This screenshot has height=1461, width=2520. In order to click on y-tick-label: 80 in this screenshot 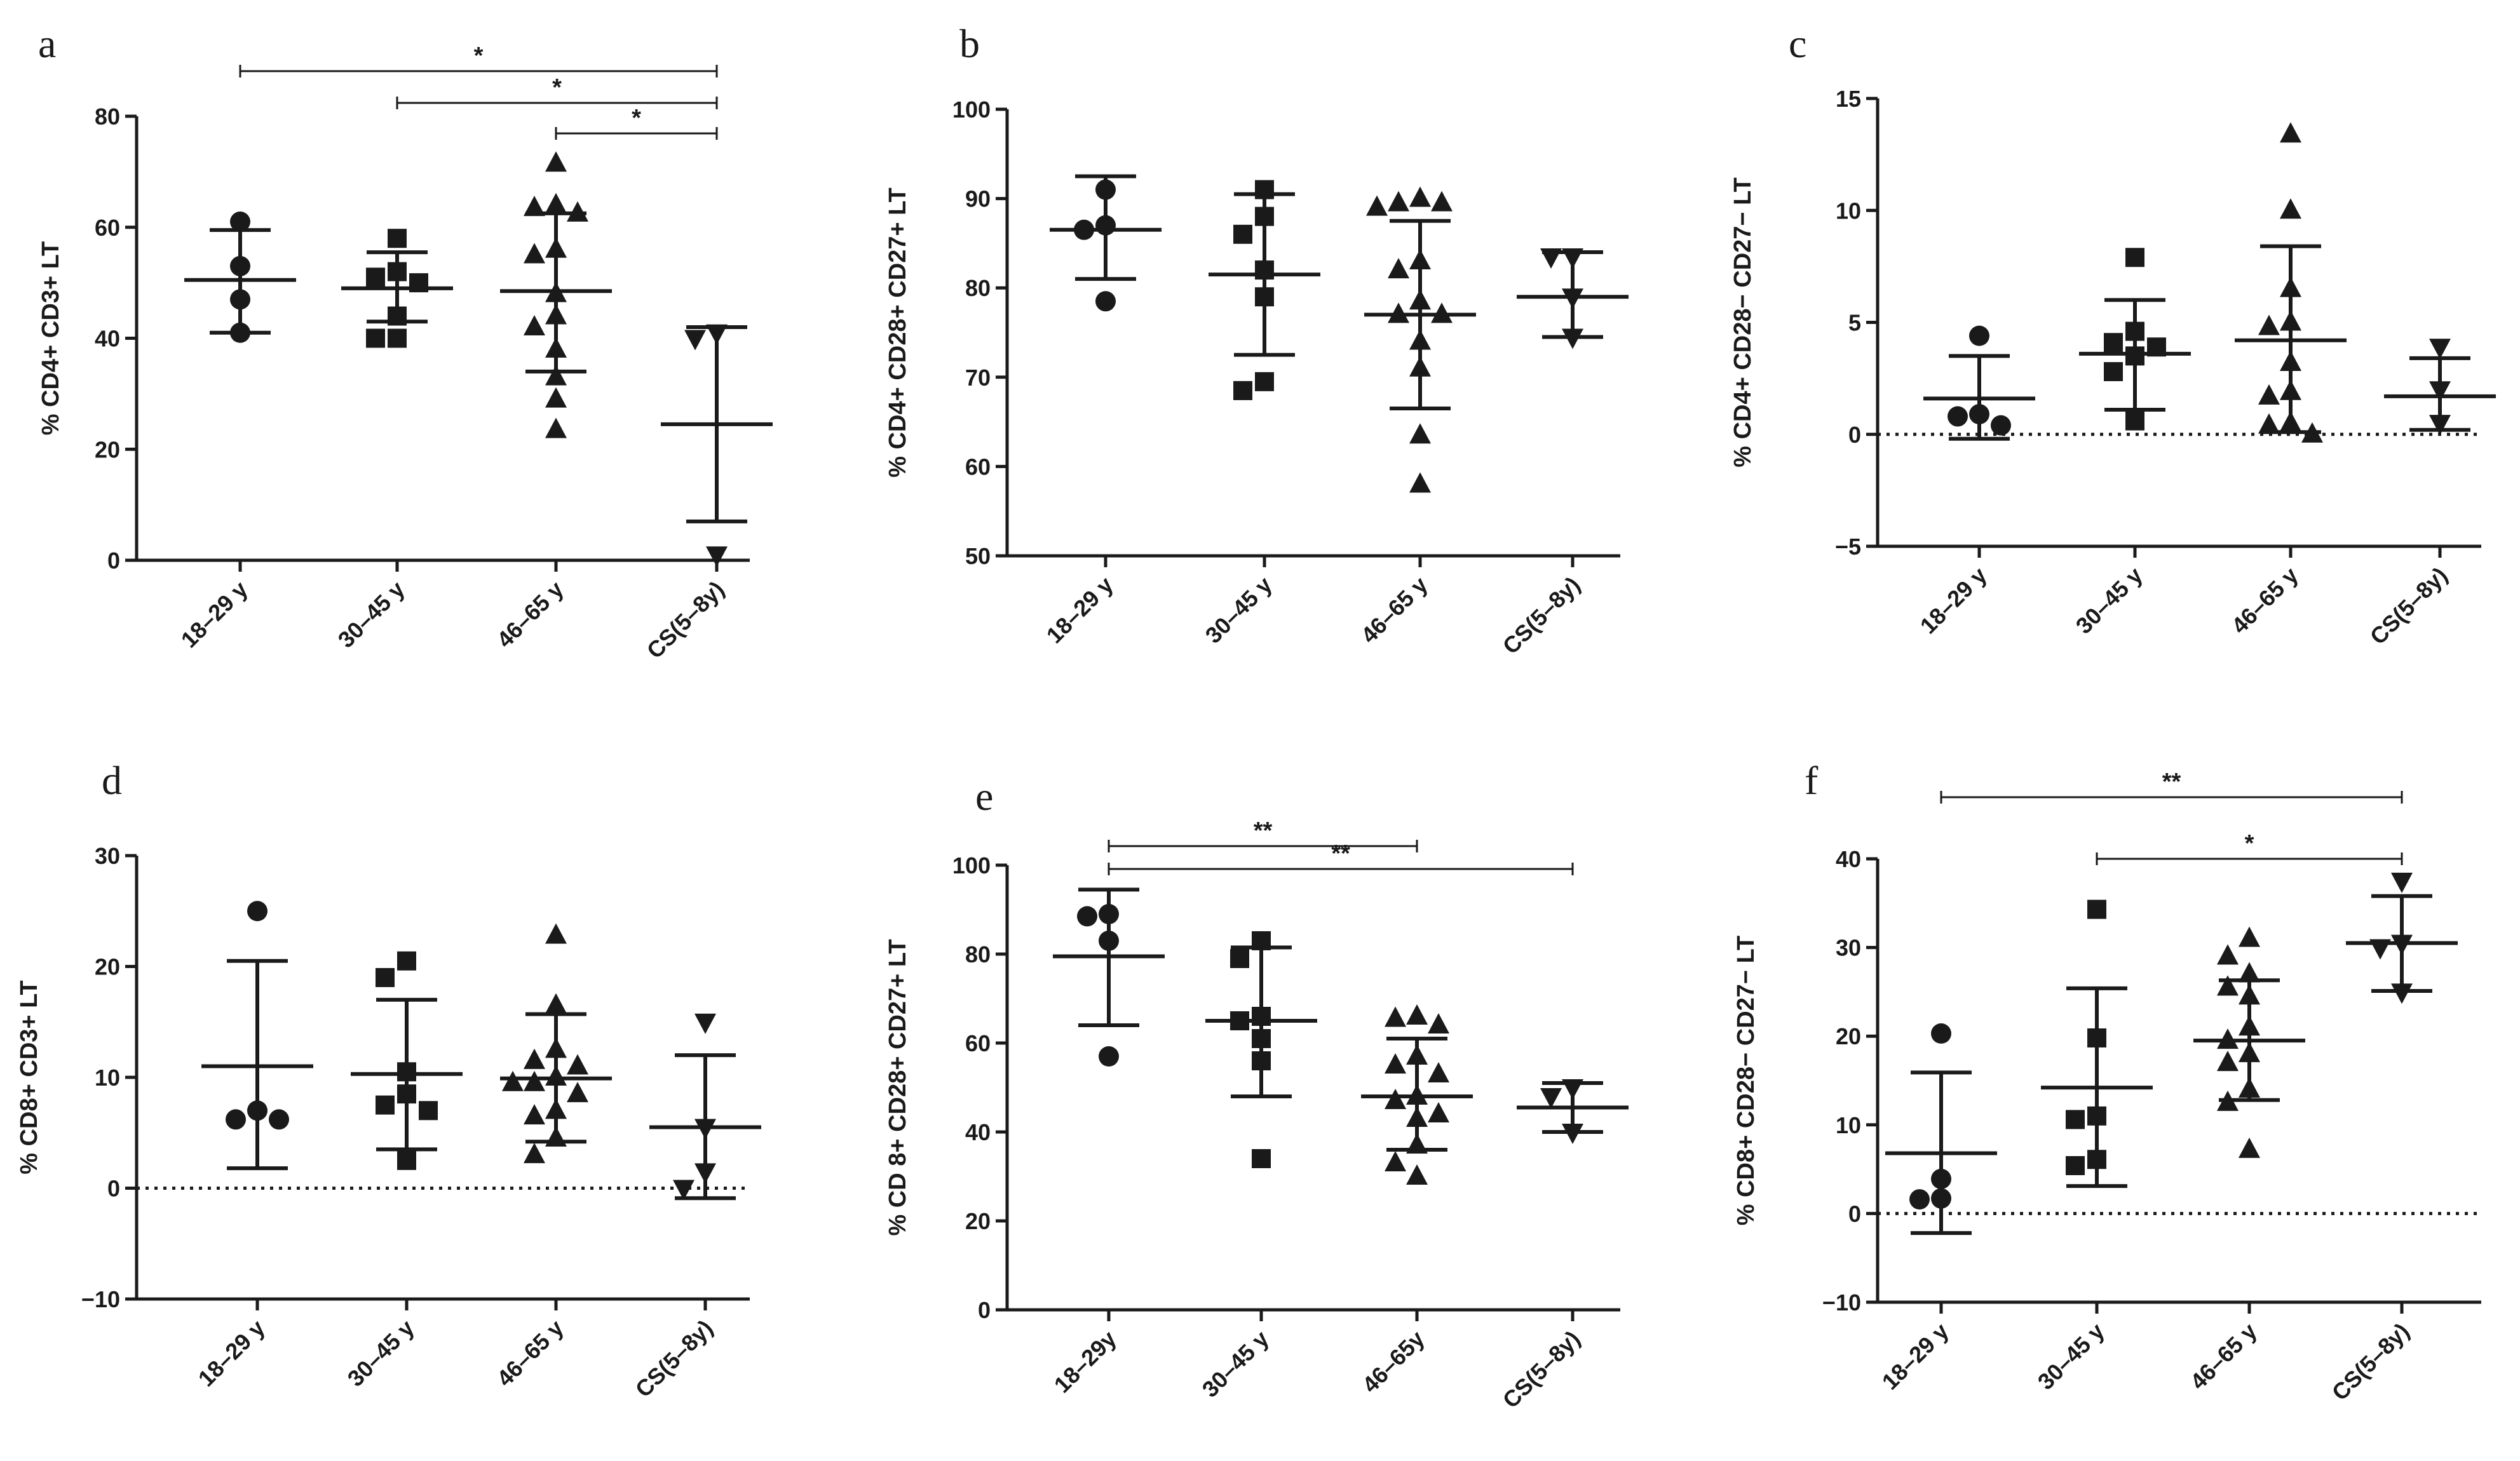, I will do `click(978, 288)`.